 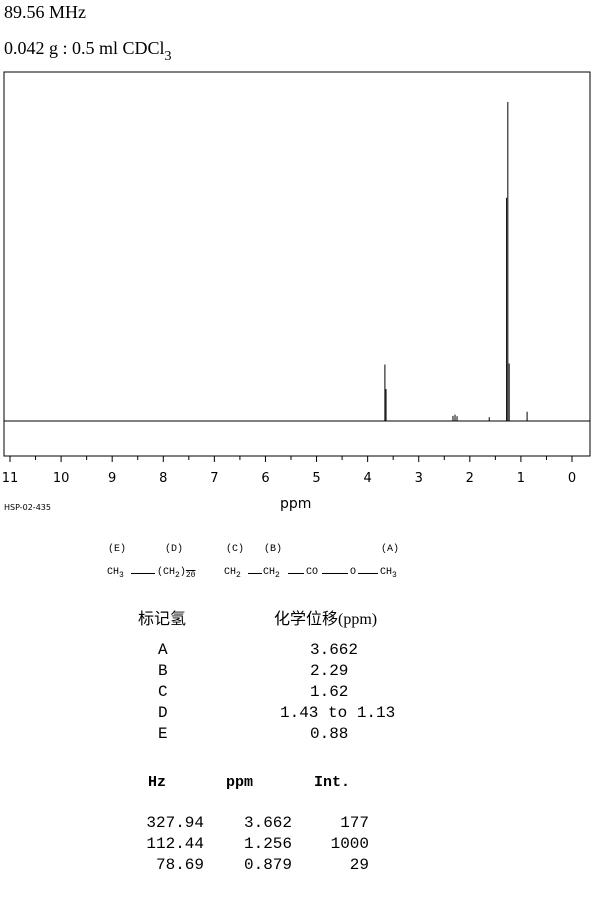 What do you see at coordinates (117, 549) in the screenshot?
I see `label-E: (E)` at bounding box center [117, 549].